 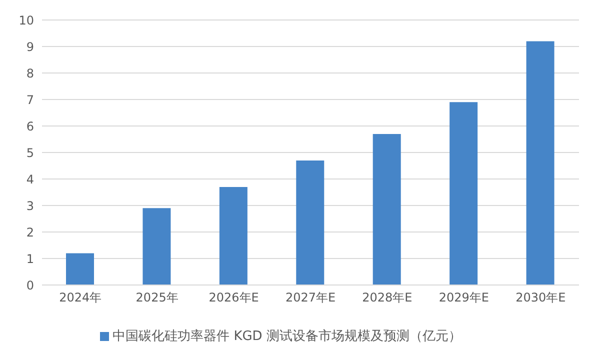 I want to click on y-tick-label: 9, so click(x=30, y=47).